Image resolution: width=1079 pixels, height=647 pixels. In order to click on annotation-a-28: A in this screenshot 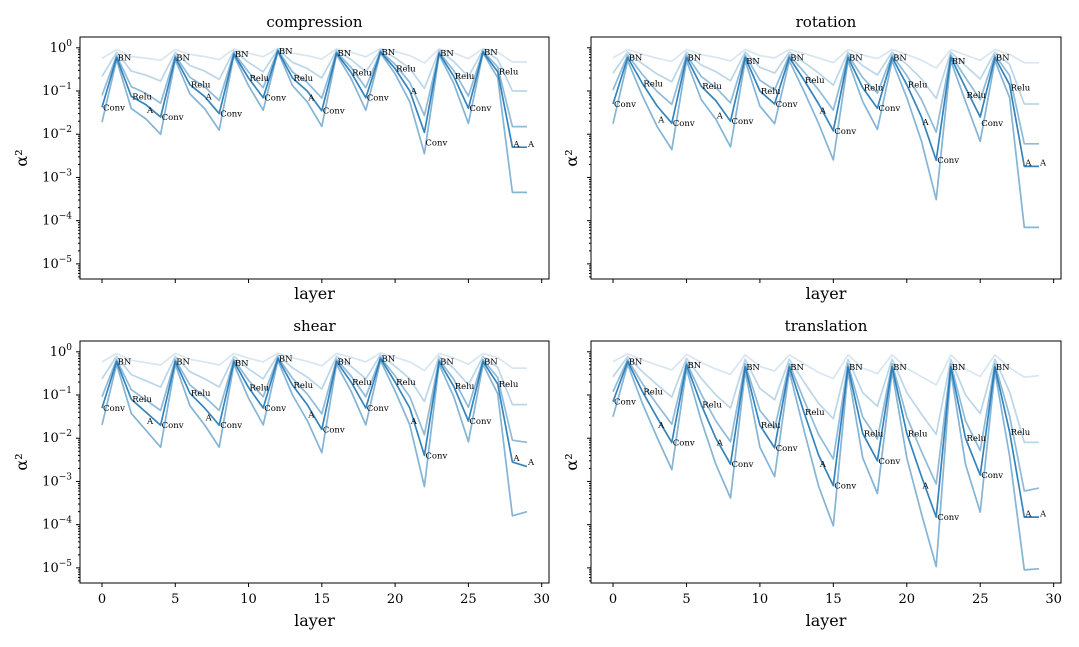, I will do `click(1028, 164)`.